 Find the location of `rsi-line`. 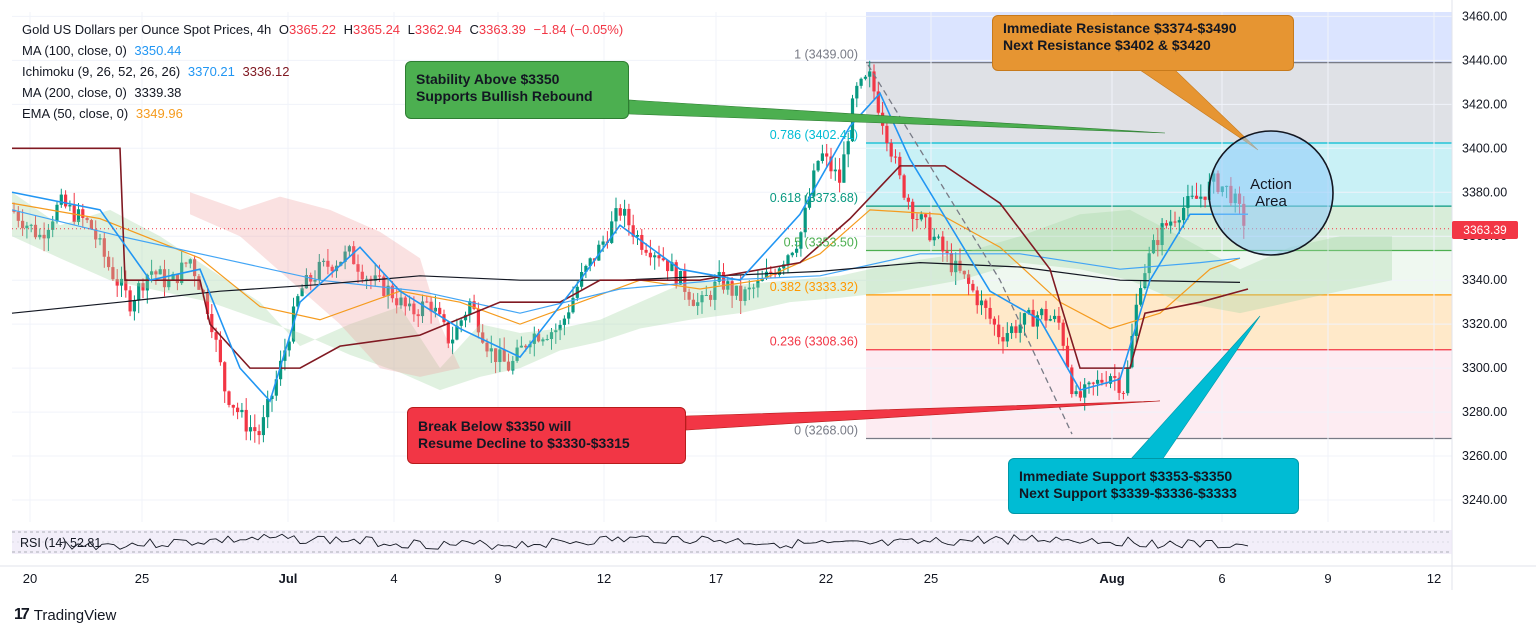

rsi-line is located at coordinates (654, 542).